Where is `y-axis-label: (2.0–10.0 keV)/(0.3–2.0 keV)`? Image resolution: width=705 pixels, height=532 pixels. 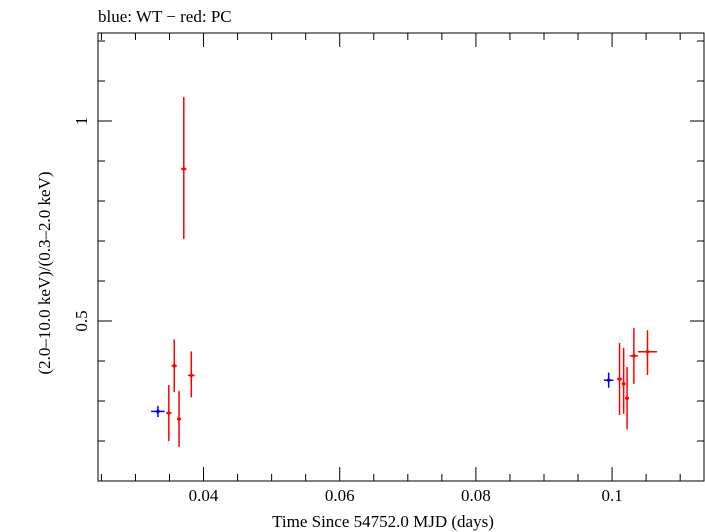
y-axis-label: (2.0–10.0 keV)/(0.3–2.0 keV) is located at coordinates (44, 272).